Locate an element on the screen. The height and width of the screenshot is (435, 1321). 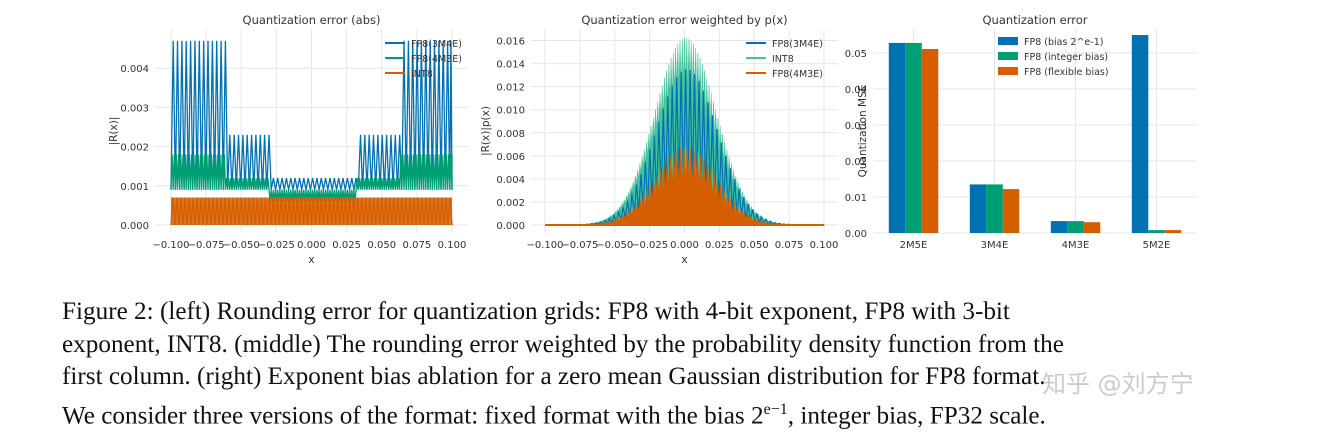
y-axis-label: |R(x)| is located at coordinates (114, 131).